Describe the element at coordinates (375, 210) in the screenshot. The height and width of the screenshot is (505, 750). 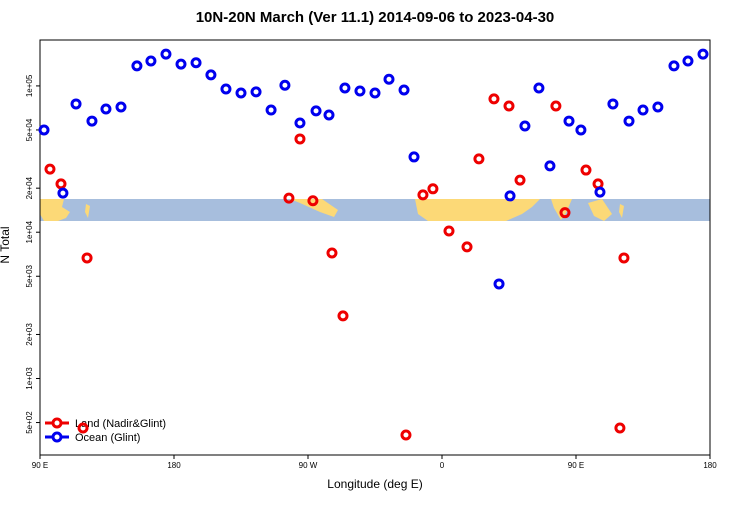
I see `map-band` at that location.